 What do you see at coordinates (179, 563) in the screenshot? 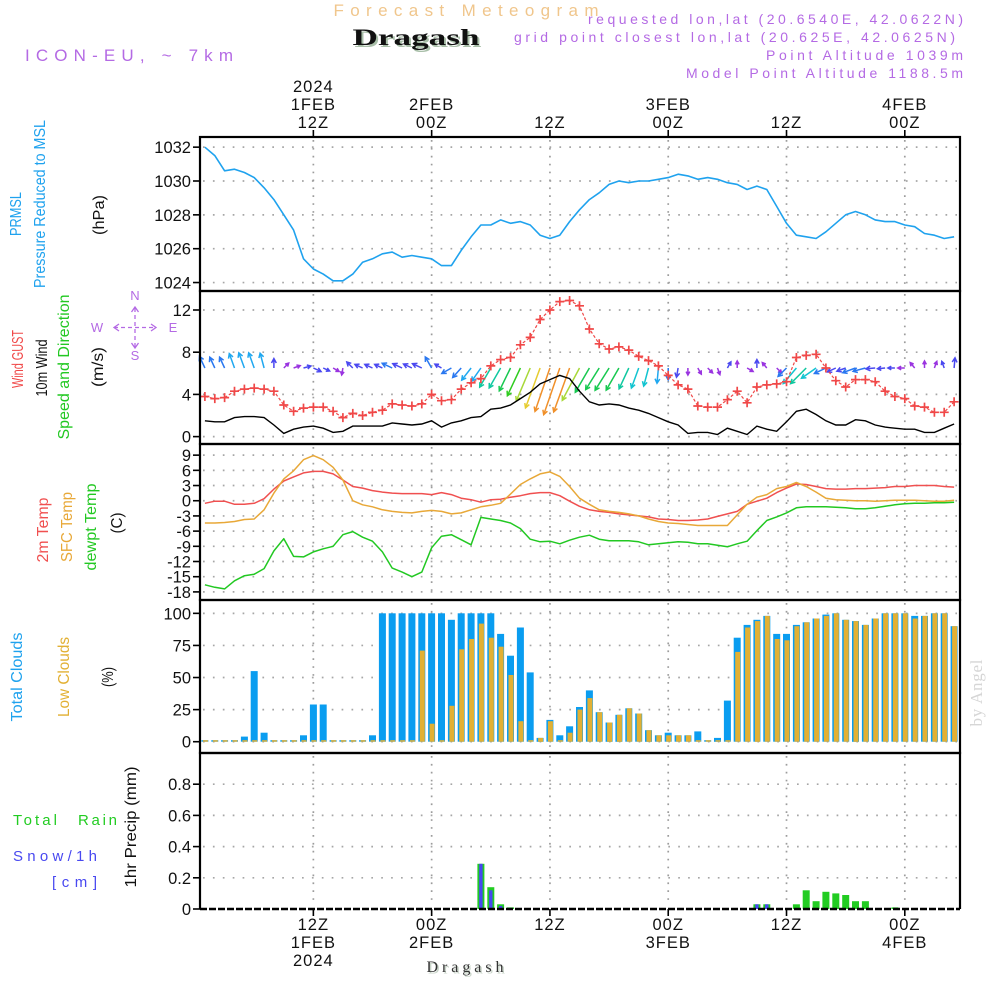
I see `y-tick-label: -12` at bounding box center [179, 563].